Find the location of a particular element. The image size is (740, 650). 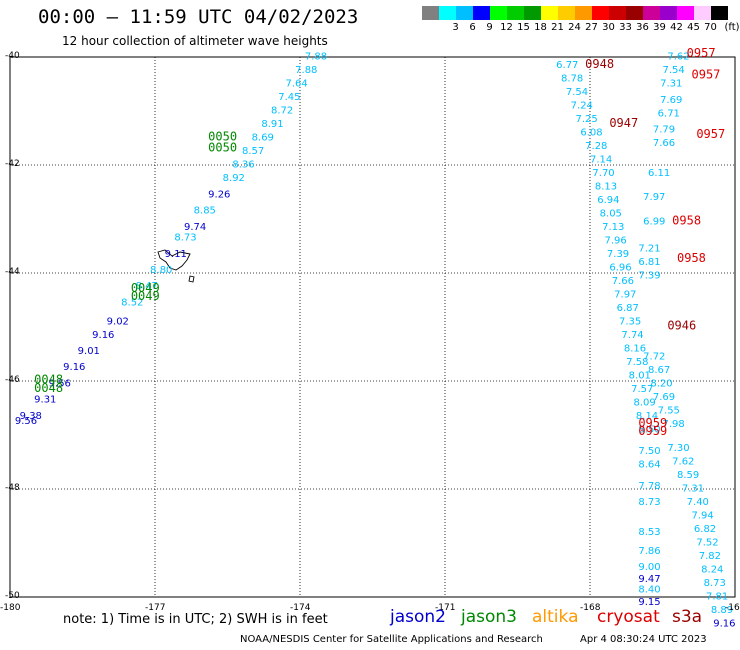

colorbar-label: 12 is located at coordinates (506, 27).